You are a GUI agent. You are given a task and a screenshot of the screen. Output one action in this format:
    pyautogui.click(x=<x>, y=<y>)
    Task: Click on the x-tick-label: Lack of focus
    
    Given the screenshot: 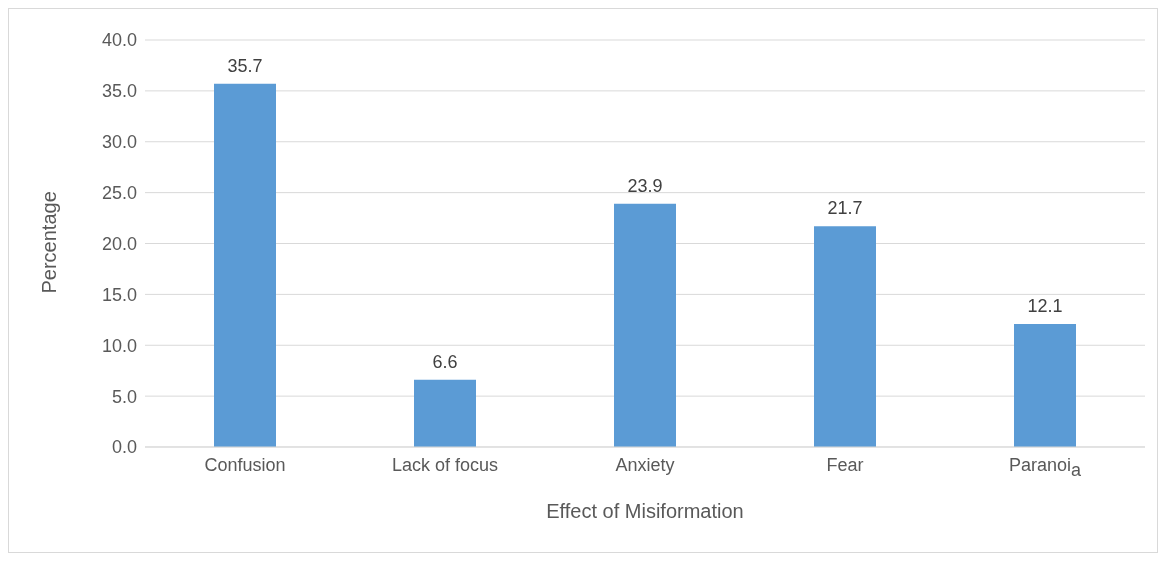 What is the action you would take?
    pyautogui.click(x=445, y=465)
    